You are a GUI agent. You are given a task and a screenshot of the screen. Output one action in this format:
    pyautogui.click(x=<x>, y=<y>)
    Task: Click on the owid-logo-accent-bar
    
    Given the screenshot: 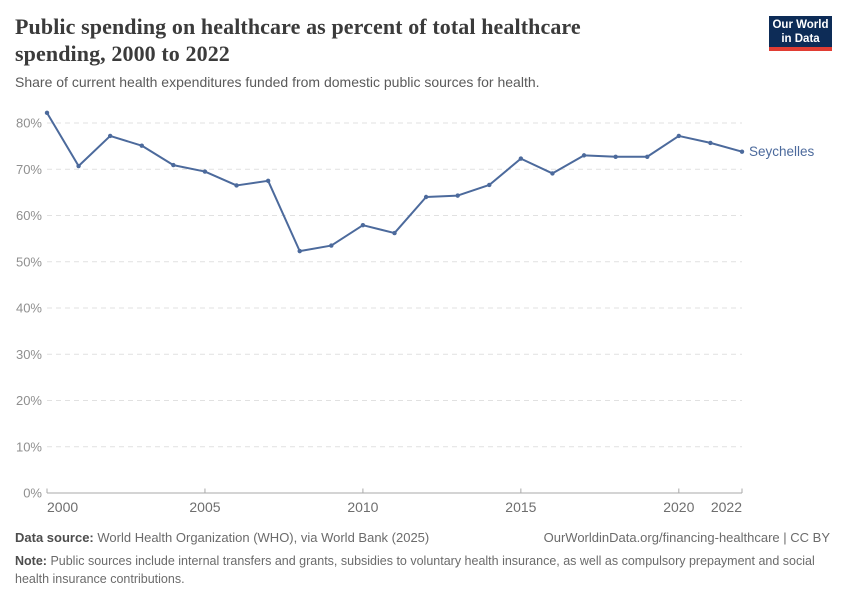 What is the action you would take?
    pyautogui.click(x=800, y=49)
    